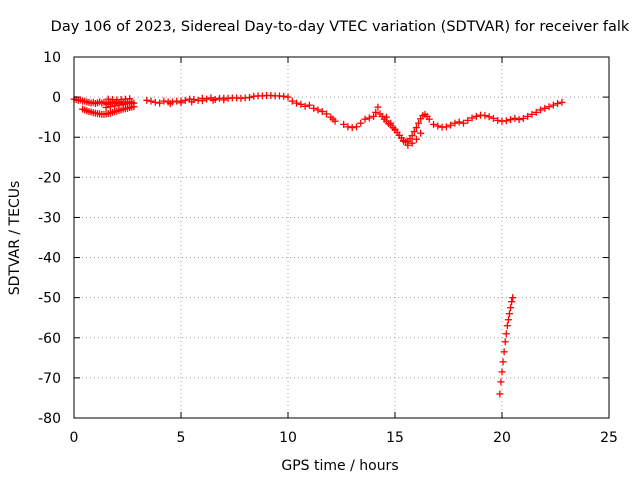 The height and width of the screenshot is (480, 640). Describe the element at coordinates (49, 339) in the screenshot. I see `y-tick-label: -60` at that location.